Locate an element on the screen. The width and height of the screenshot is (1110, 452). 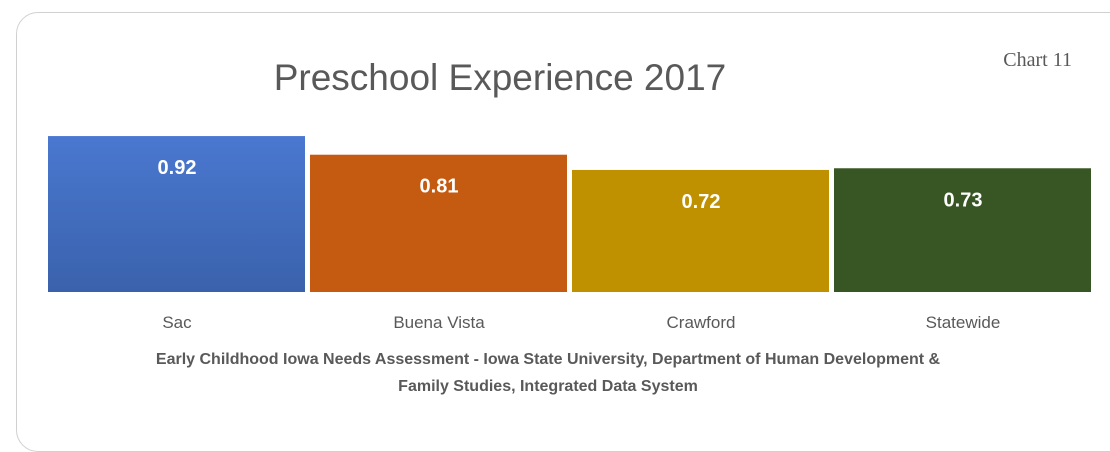
x-tick-label: Crawford is located at coordinates (701, 322).